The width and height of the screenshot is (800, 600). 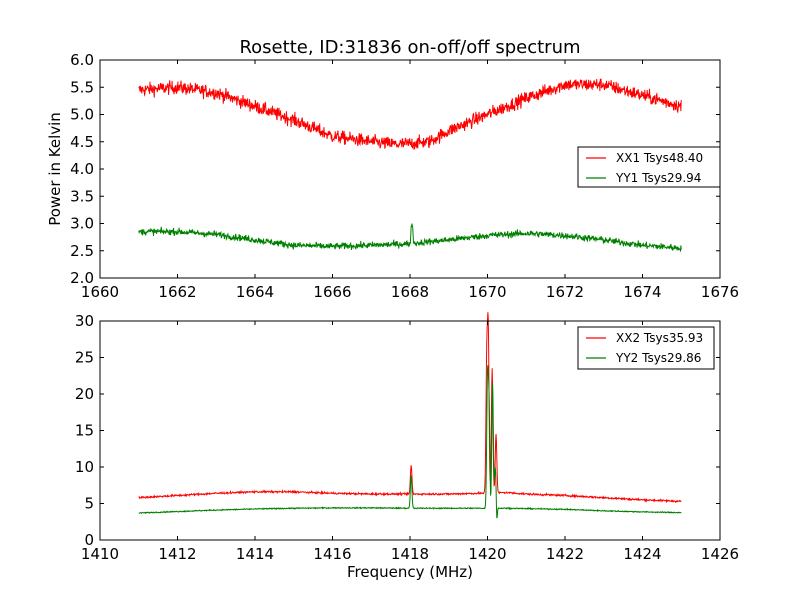 I want to click on legend-entry: XX2 Tsys35.93, so click(x=659, y=338).